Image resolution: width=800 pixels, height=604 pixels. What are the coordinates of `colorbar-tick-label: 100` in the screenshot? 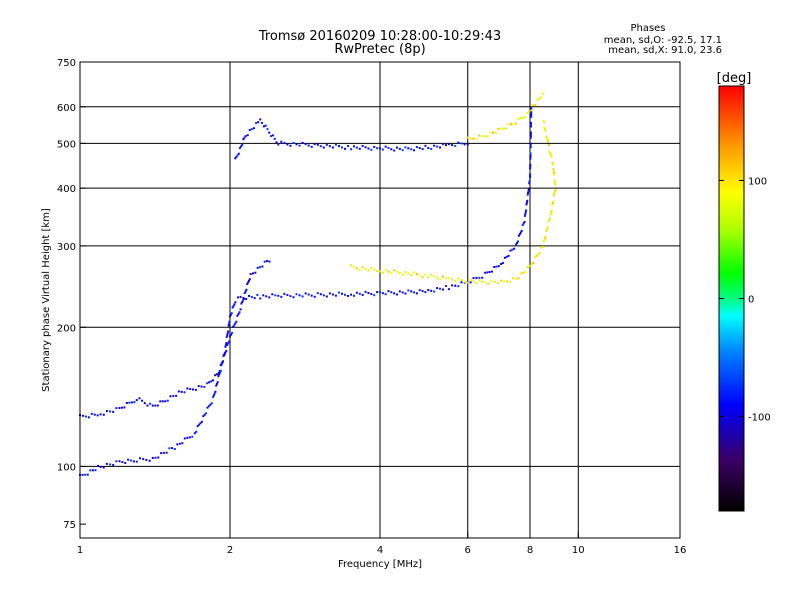 It's located at (757, 181).